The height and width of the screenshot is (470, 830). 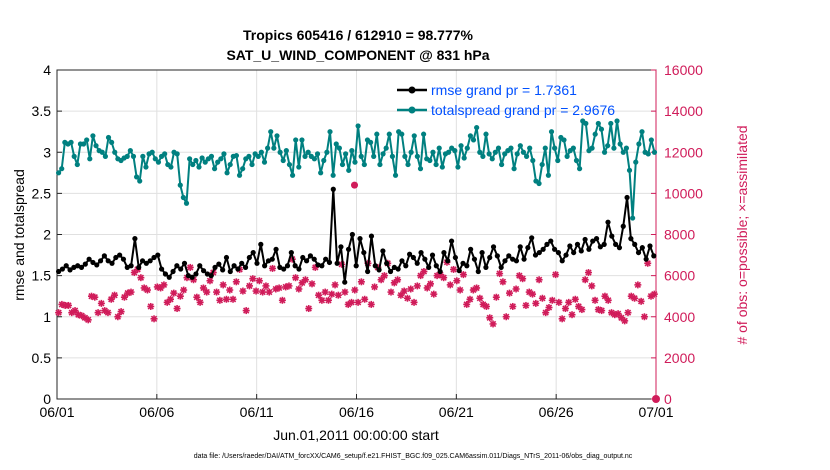 I want to click on y-axis-right-label: # of obs: o=possible; ×=assimilated, so click(x=742, y=234).